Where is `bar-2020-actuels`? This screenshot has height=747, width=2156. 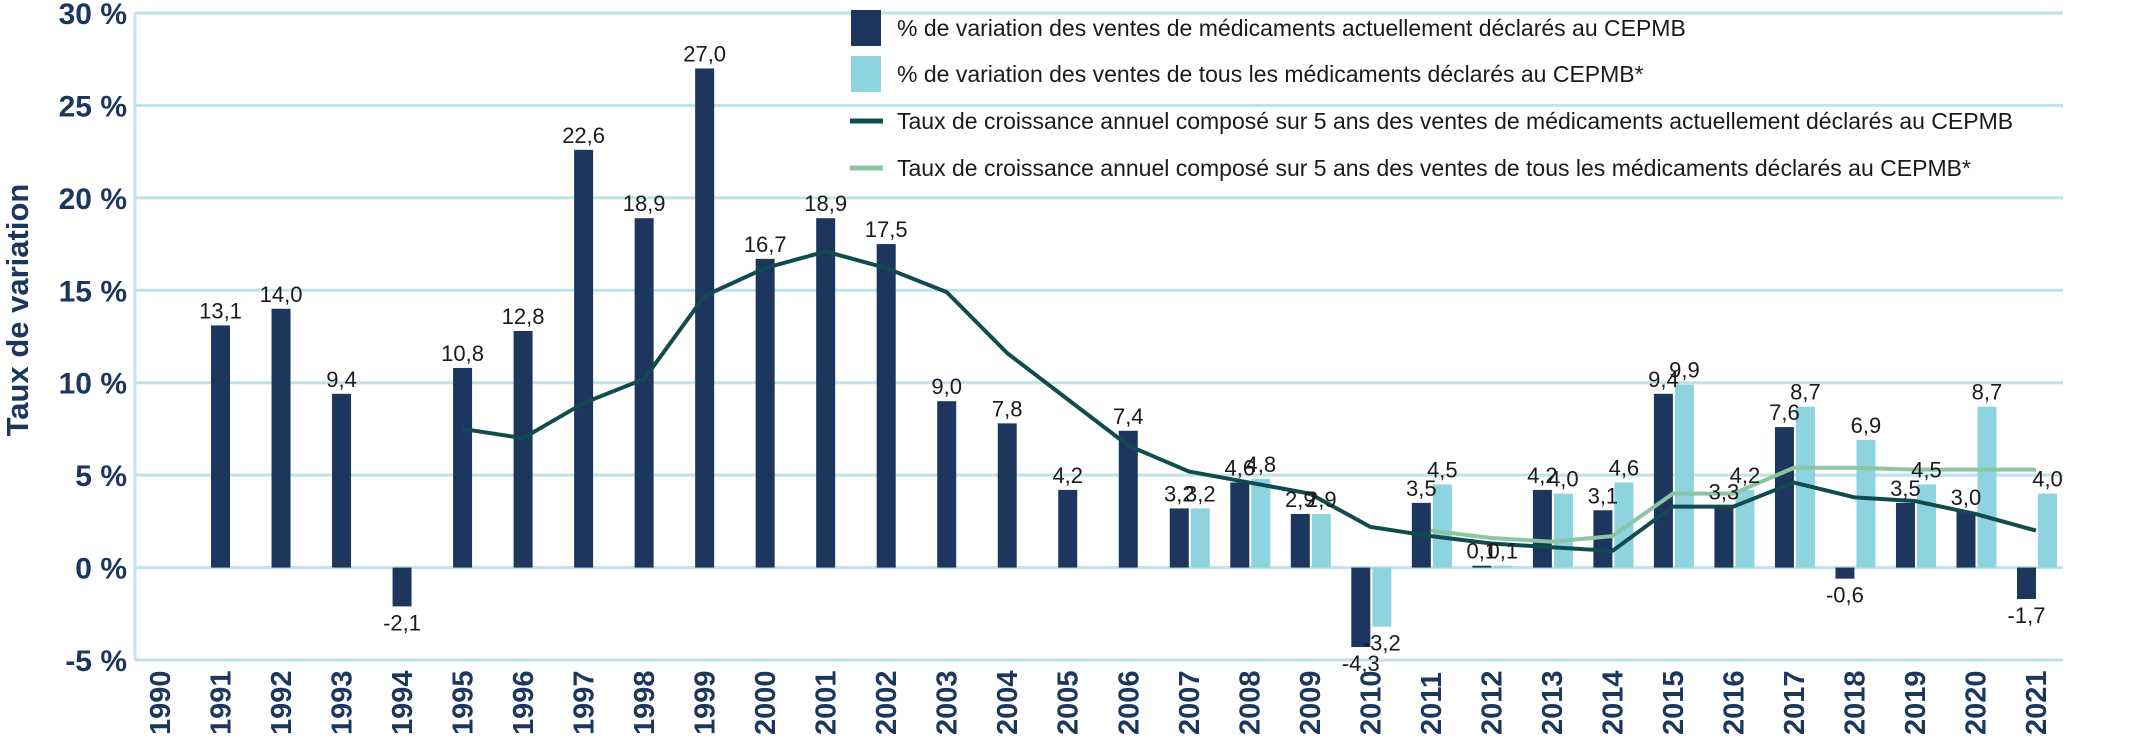
bar-2020-actuels is located at coordinates (1966, 540).